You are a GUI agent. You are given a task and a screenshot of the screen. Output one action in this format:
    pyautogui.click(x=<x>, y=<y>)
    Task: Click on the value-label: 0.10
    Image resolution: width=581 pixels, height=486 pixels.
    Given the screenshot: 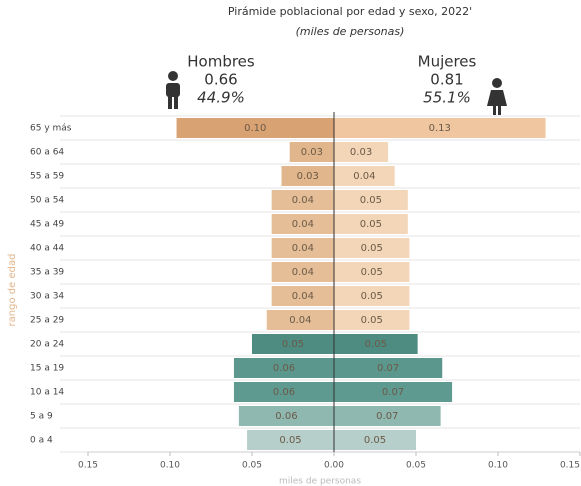 What is the action you would take?
    pyautogui.click(x=255, y=128)
    